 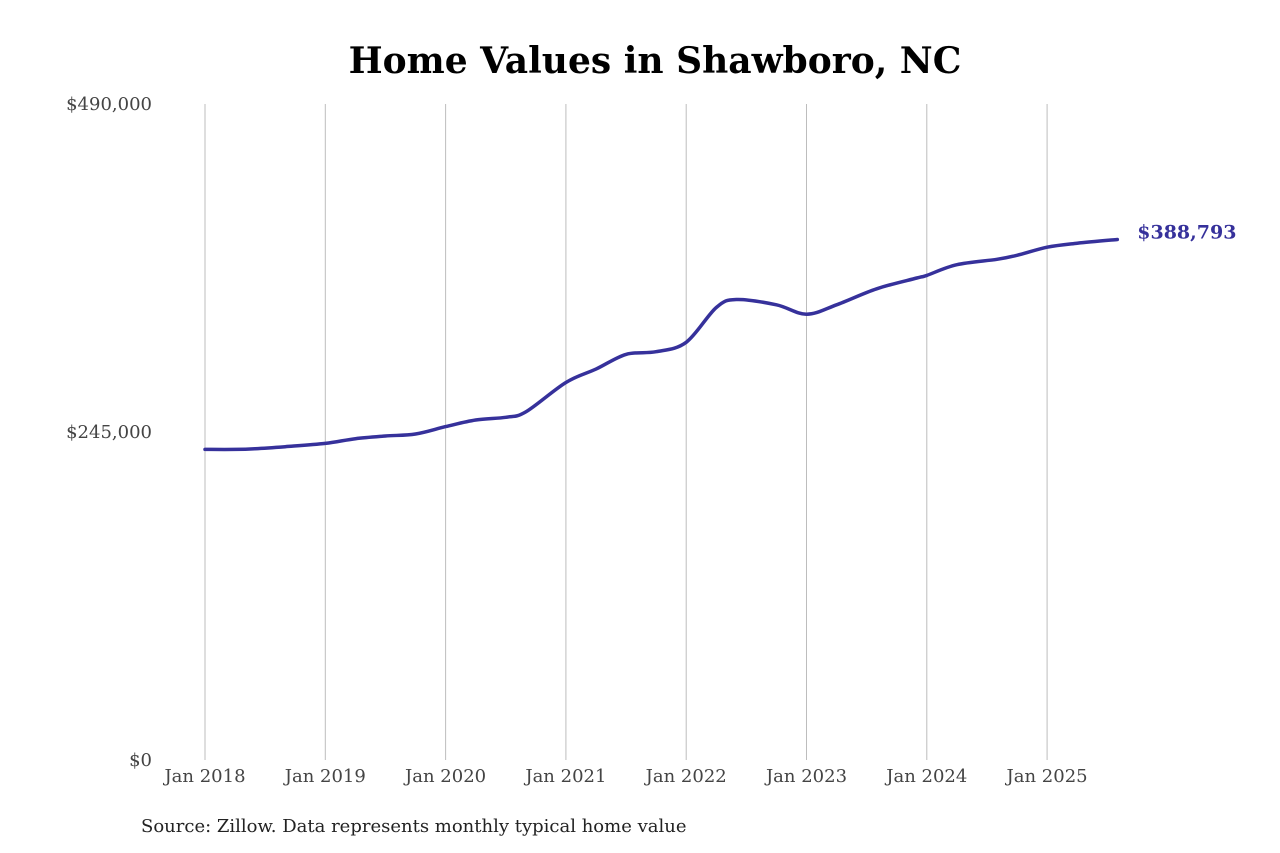 What do you see at coordinates (564, 776) in the screenshot?
I see `x-tick-label: Jan 2021` at bounding box center [564, 776].